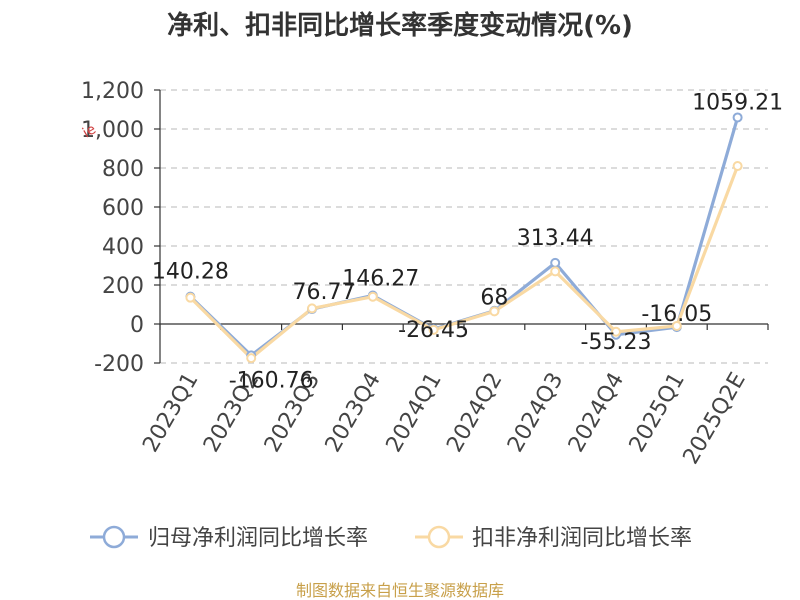 This screenshot has width=800, height=600. What do you see at coordinates (123, 247) in the screenshot?
I see `y-tick-label: 400` at bounding box center [123, 247].